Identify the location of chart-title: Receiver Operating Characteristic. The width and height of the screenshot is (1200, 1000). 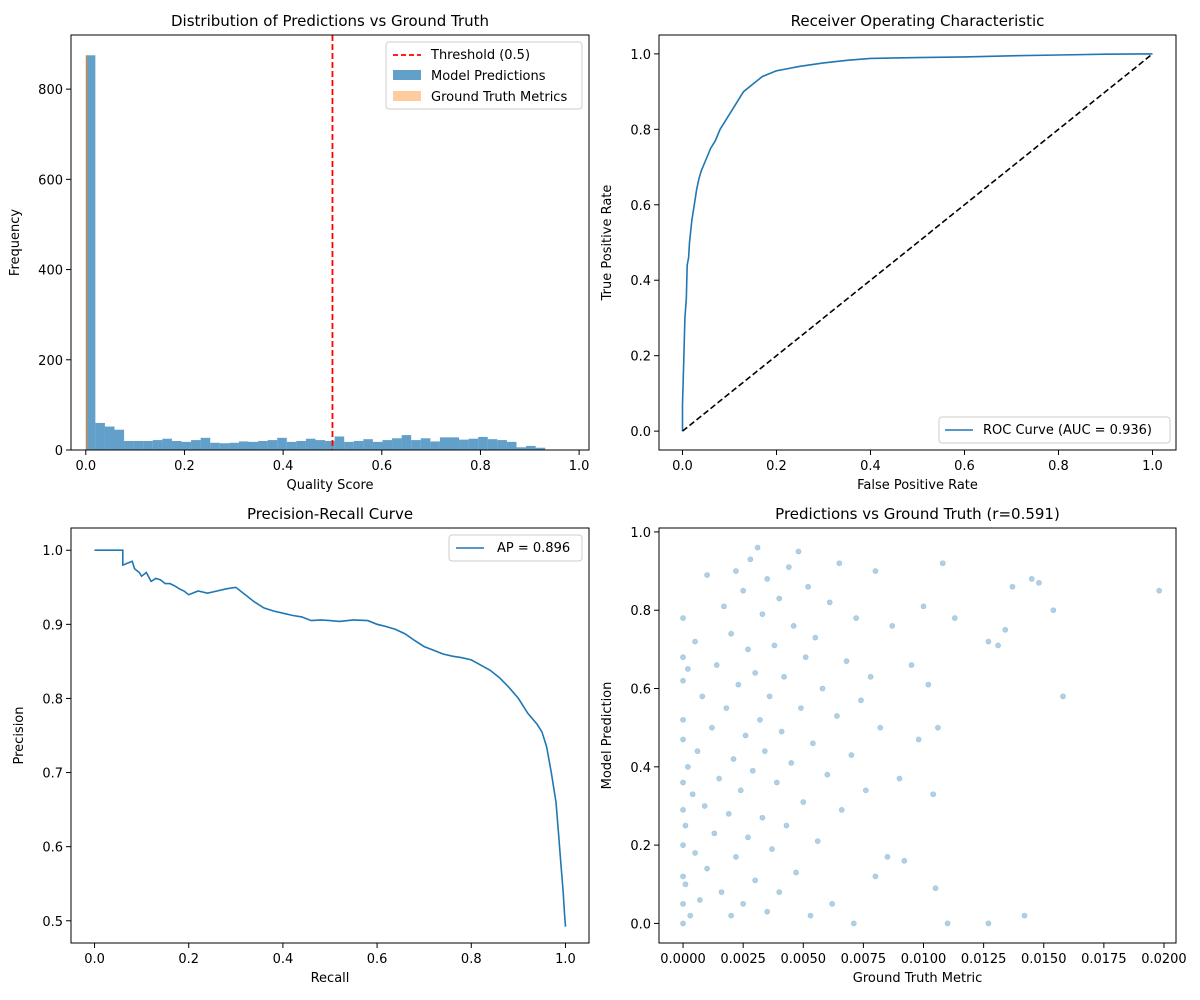
(918, 21).